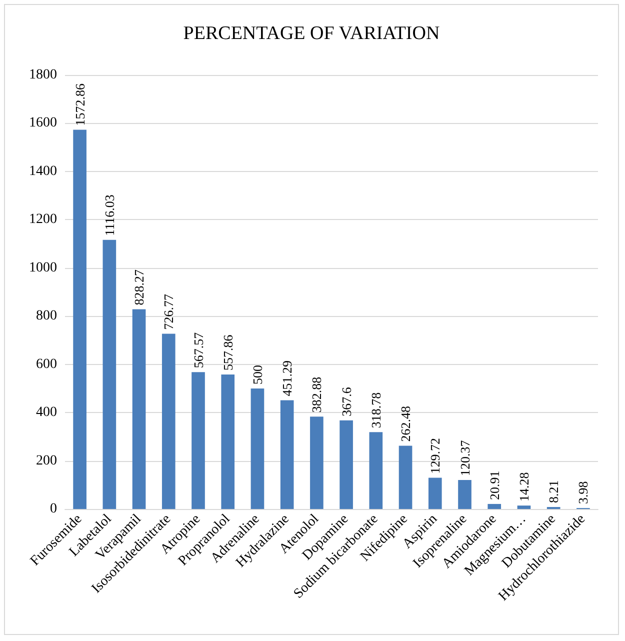  Describe the element at coordinates (109, 215) in the screenshot. I see `data-label: 1116.03` at that location.